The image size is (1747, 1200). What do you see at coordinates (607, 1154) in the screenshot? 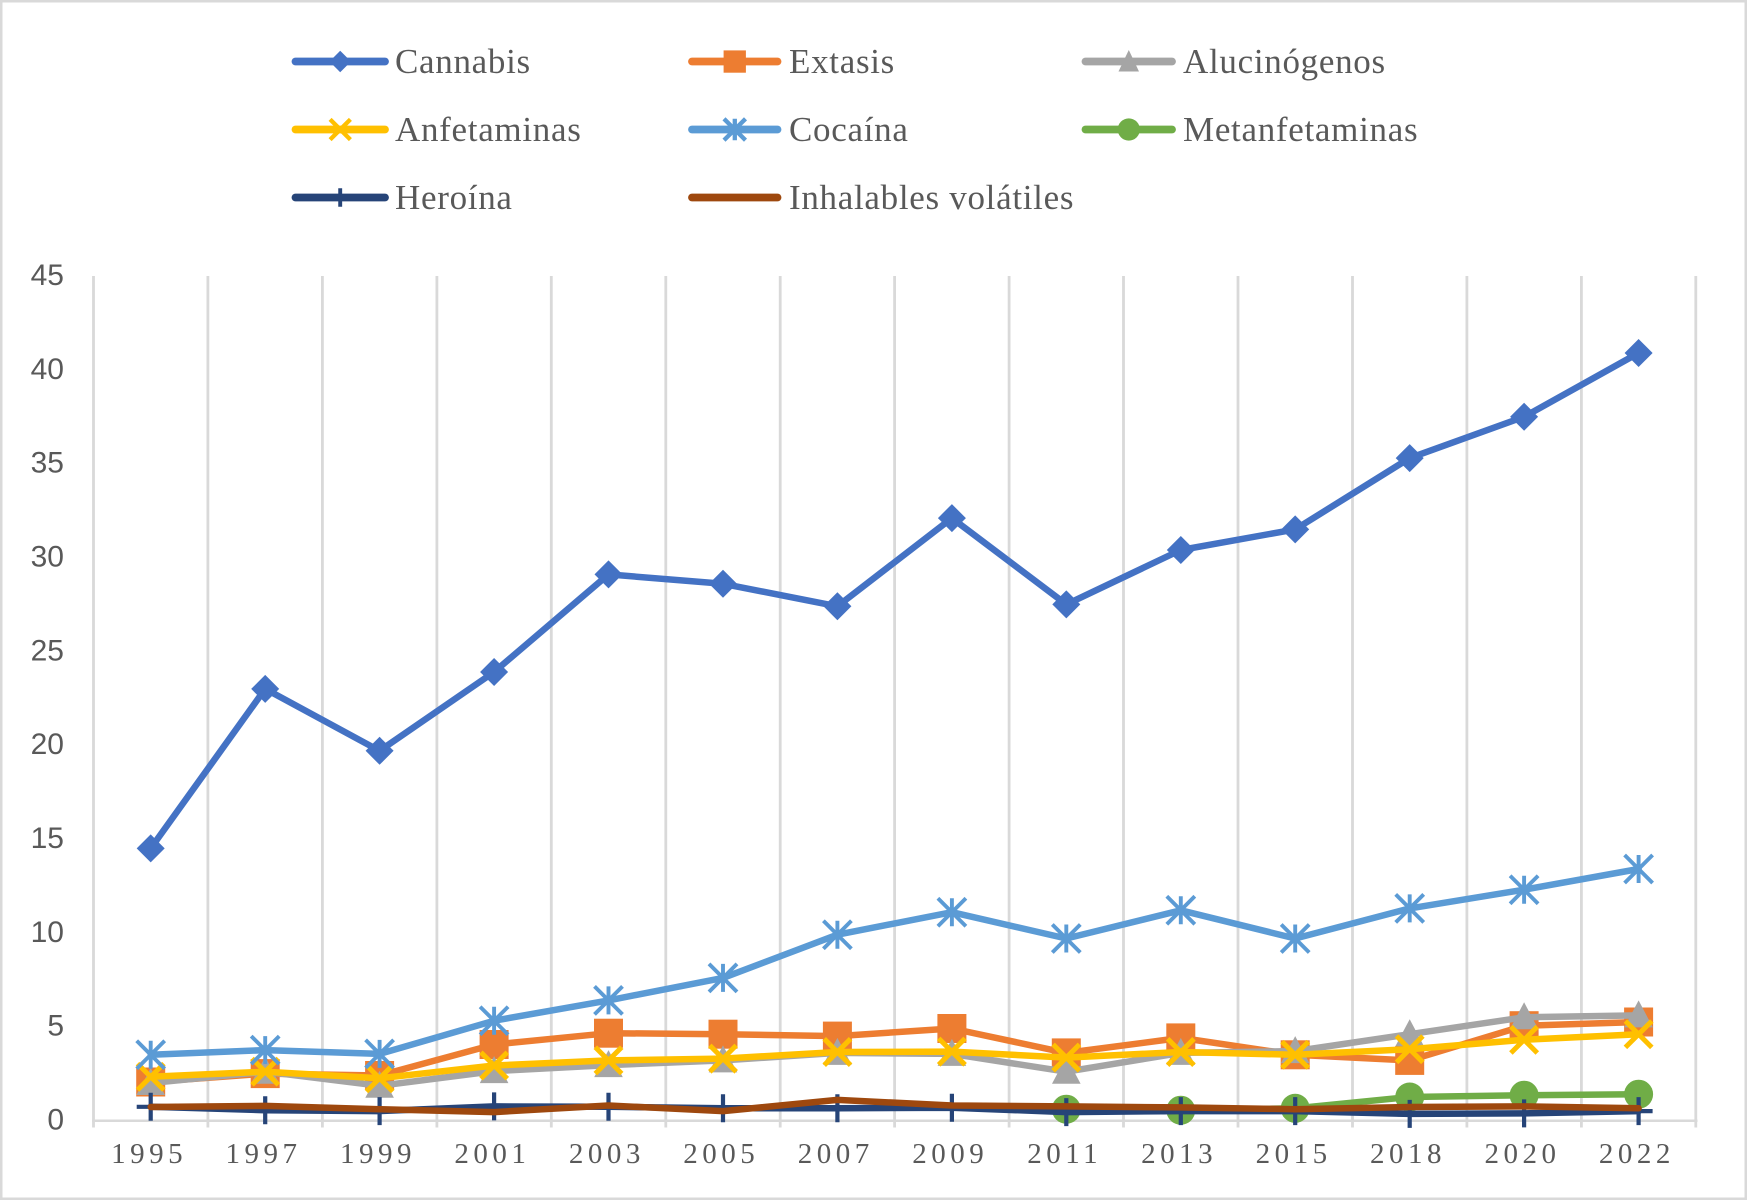
I see `svg-text: 2003` at bounding box center [607, 1154].